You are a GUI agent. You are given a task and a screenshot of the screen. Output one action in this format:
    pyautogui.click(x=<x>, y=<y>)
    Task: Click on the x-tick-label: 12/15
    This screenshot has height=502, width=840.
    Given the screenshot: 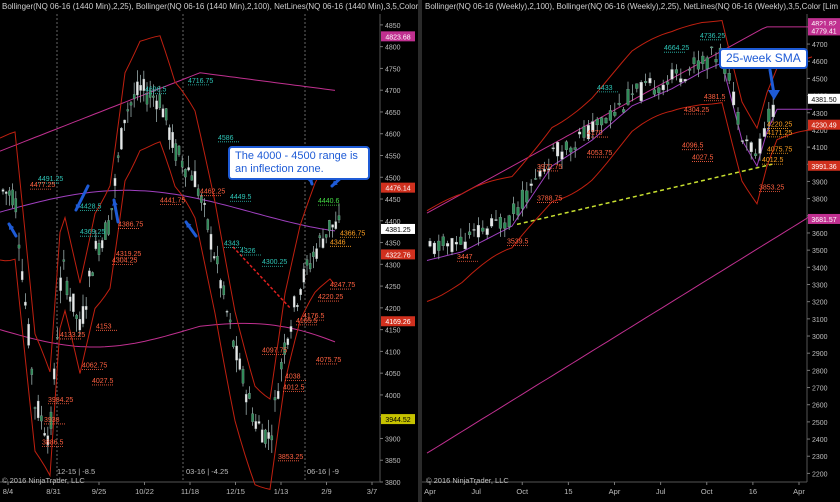 What is the action you would take?
    pyautogui.click(x=235, y=491)
    